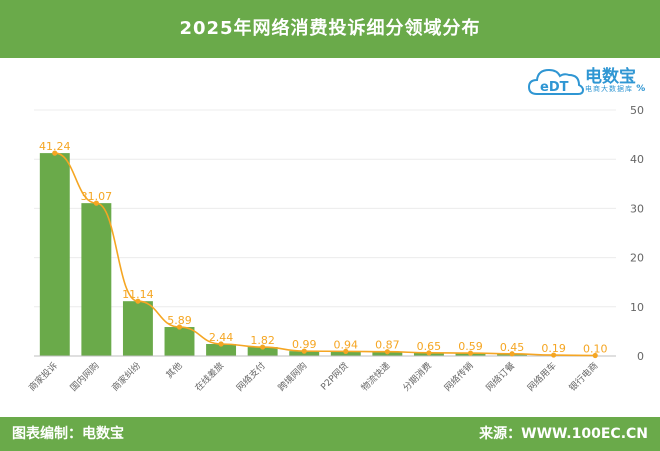 This screenshot has height=451, width=660. Describe the element at coordinates (500, 377) in the screenshot. I see `x-tick-label: 网络订餐` at that location.